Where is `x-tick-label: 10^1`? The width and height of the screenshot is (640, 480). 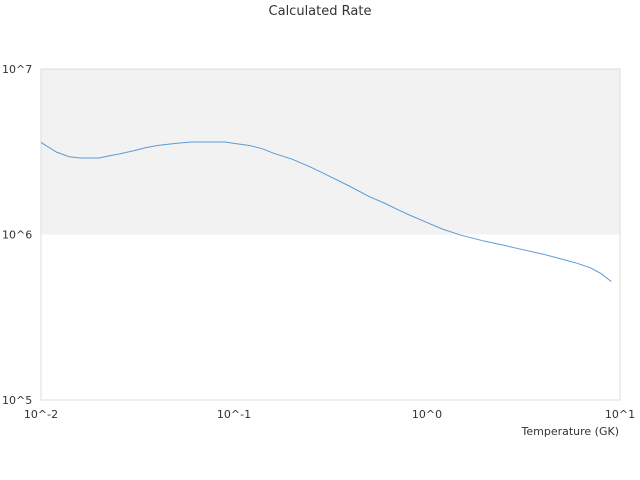
x-tick-label: 10^1 is located at coordinates (620, 414).